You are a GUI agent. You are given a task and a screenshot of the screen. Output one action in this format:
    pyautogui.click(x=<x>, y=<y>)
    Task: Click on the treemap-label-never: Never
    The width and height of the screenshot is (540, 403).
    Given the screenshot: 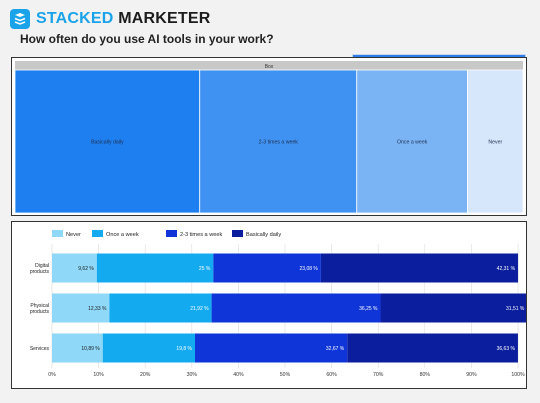 What is the action you would take?
    pyautogui.click(x=495, y=143)
    